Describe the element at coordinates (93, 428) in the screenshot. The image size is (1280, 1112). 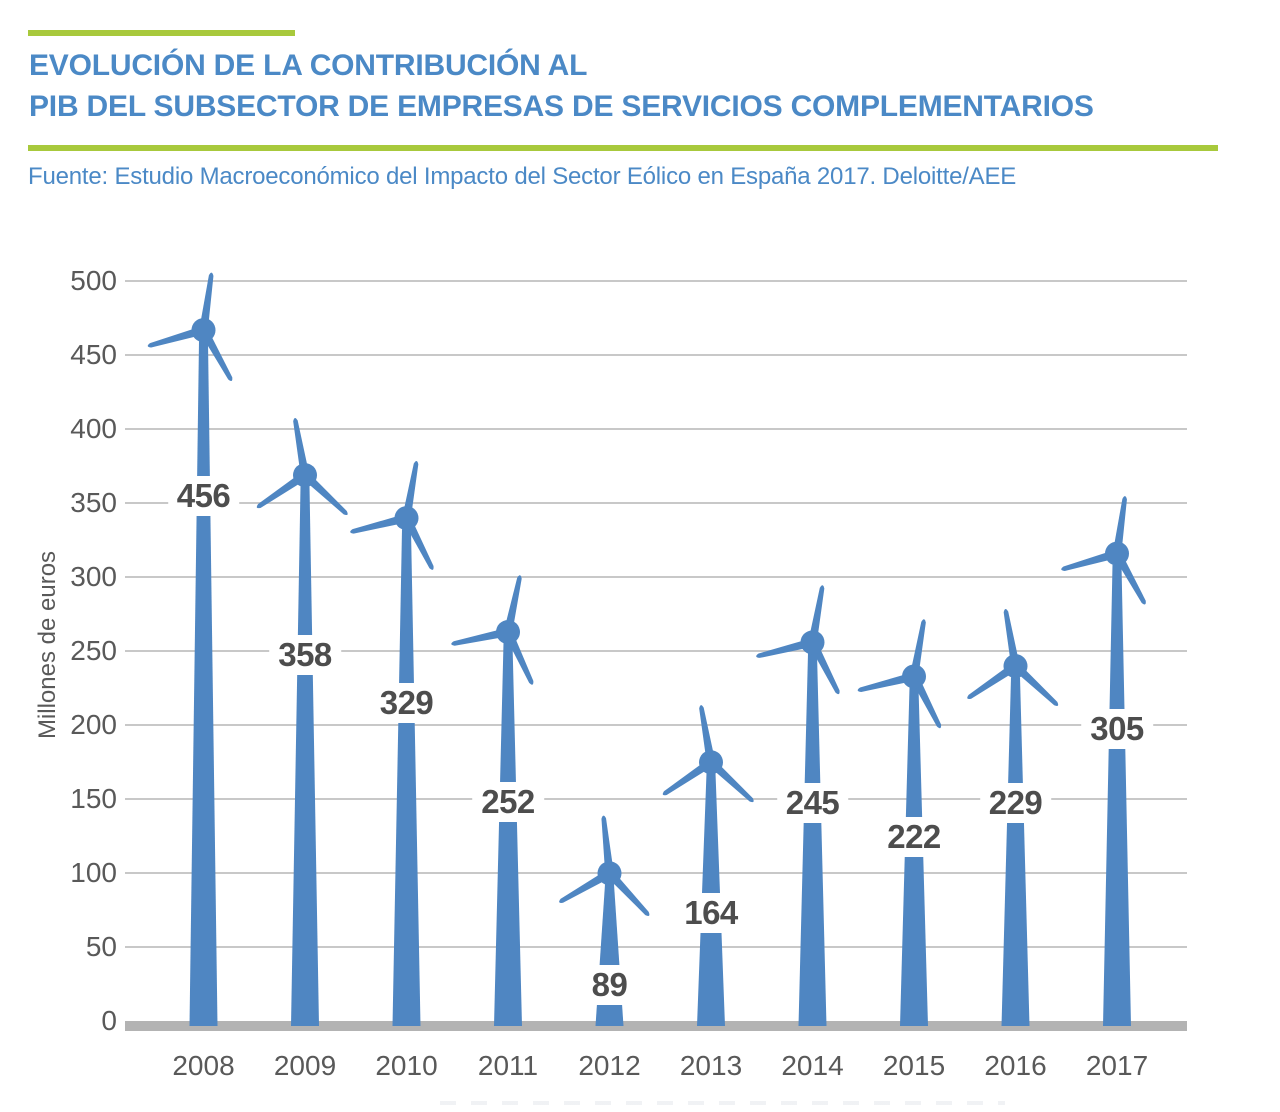
I see `y-tick-label-400: 400` at that location.